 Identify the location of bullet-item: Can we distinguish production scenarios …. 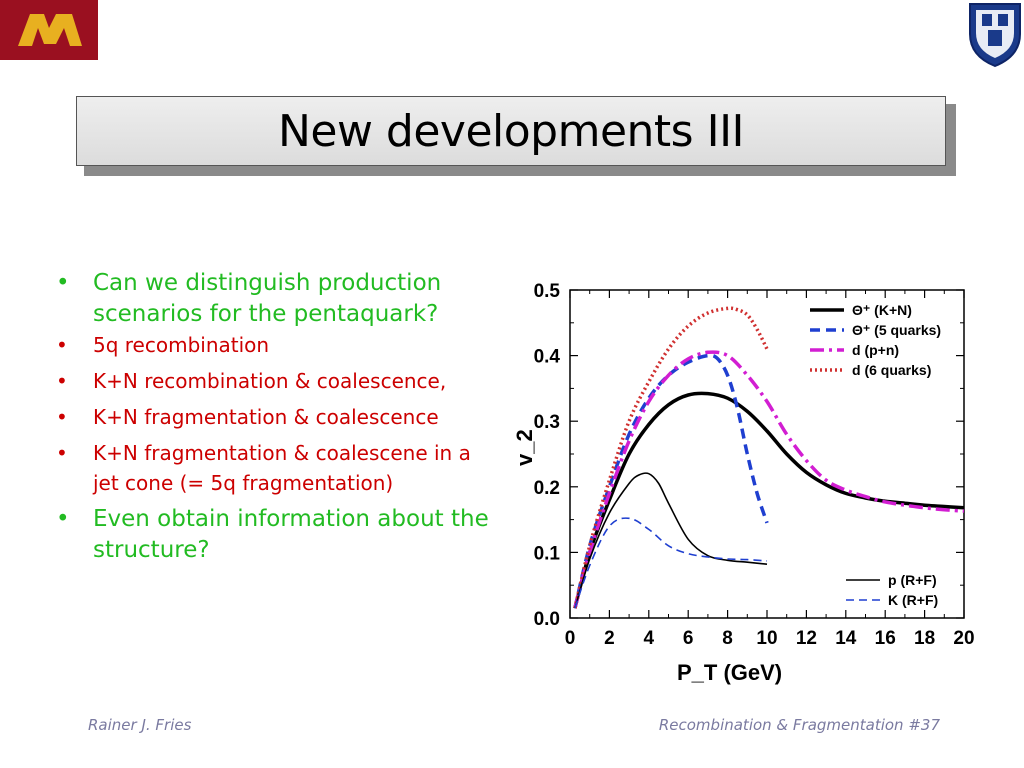
(276, 299).